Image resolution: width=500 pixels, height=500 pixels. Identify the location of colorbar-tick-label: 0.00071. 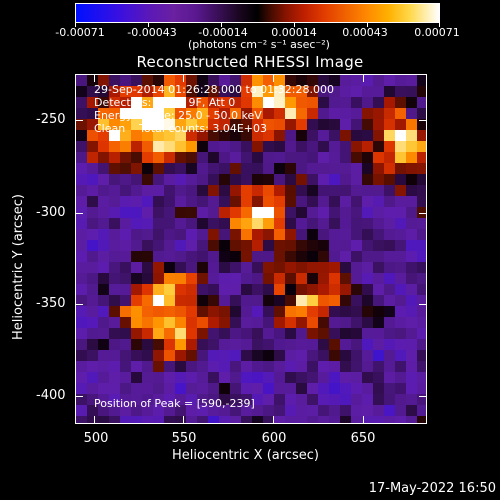
(437, 32).